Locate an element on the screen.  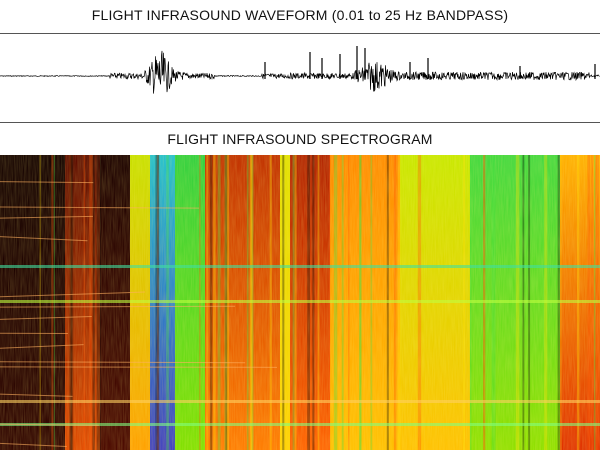
waveform-trace is located at coordinates (300, 72).